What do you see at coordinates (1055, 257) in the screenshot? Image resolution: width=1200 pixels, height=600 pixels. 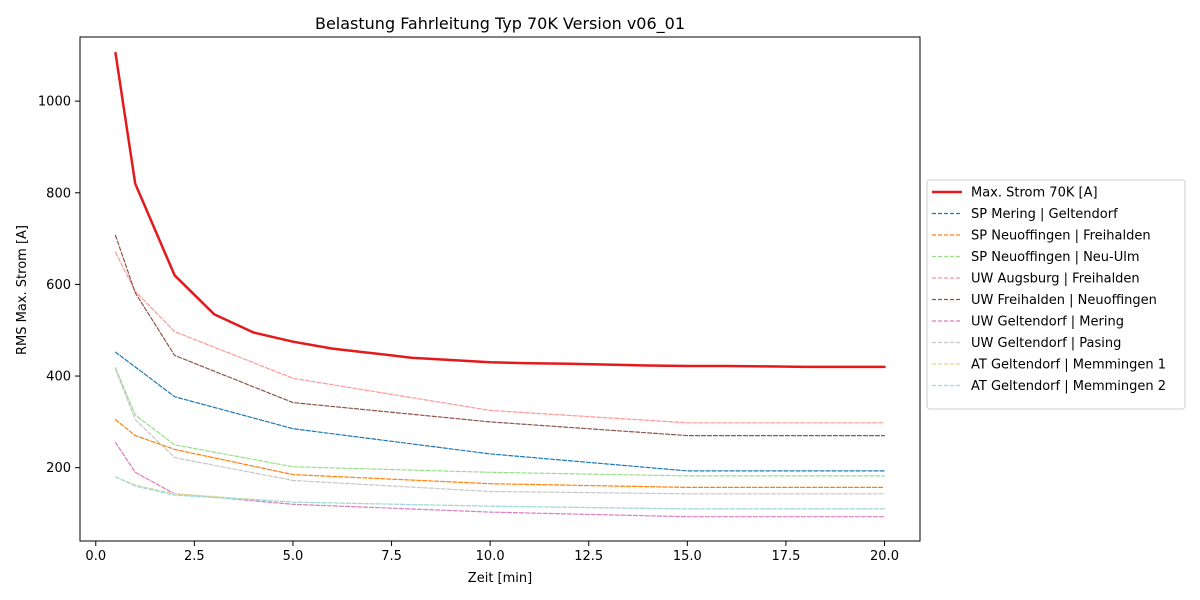 I see `legend-label-3: SP Neuoffingen | Neu-Ulm` at bounding box center [1055, 257].